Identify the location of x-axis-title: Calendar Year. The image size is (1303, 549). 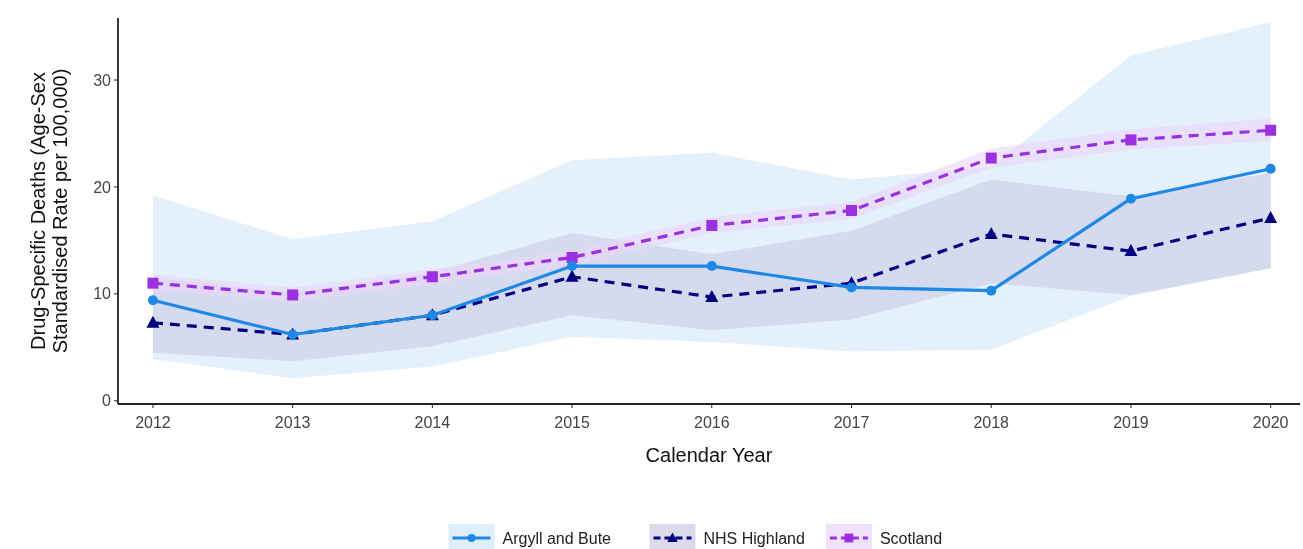
(709, 455).